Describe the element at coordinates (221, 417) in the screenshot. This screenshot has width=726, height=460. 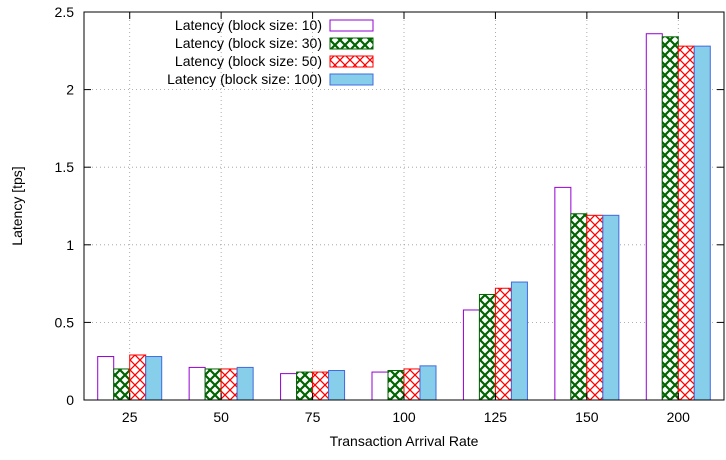
I see `x-tick-label-50: 50` at that location.